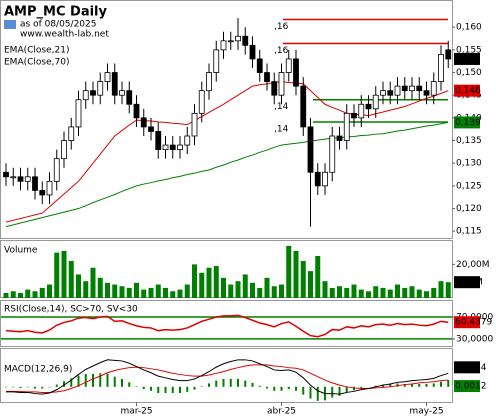  What do you see at coordinates (469, 164) in the screenshot?
I see `y-tick-label: 0,130` at bounding box center [469, 164].